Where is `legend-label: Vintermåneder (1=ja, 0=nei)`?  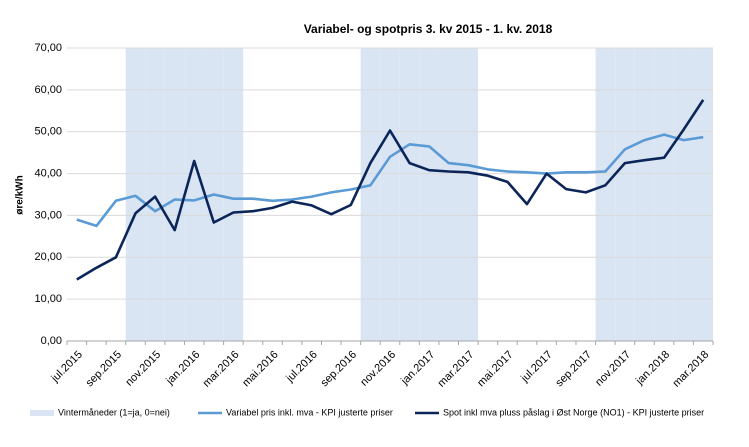 legend-label: Vintermåneder (1=ja, 0=nei) is located at coordinates (114, 412).